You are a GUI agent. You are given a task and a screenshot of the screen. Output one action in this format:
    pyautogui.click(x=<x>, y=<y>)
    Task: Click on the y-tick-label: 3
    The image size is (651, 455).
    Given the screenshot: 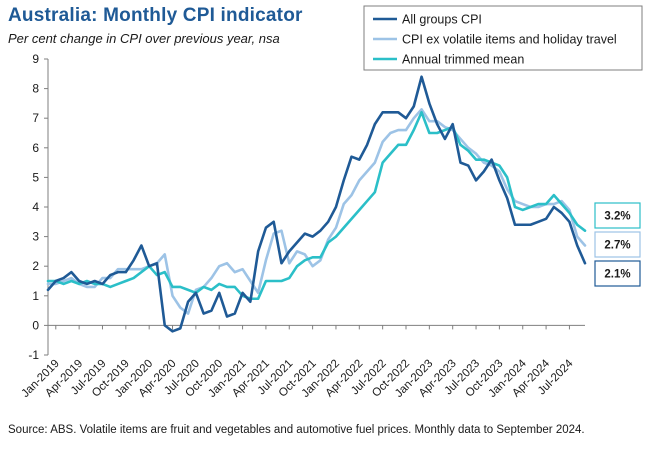 What is the action you would take?
    pyautogui.click(x=35, y=237)
    